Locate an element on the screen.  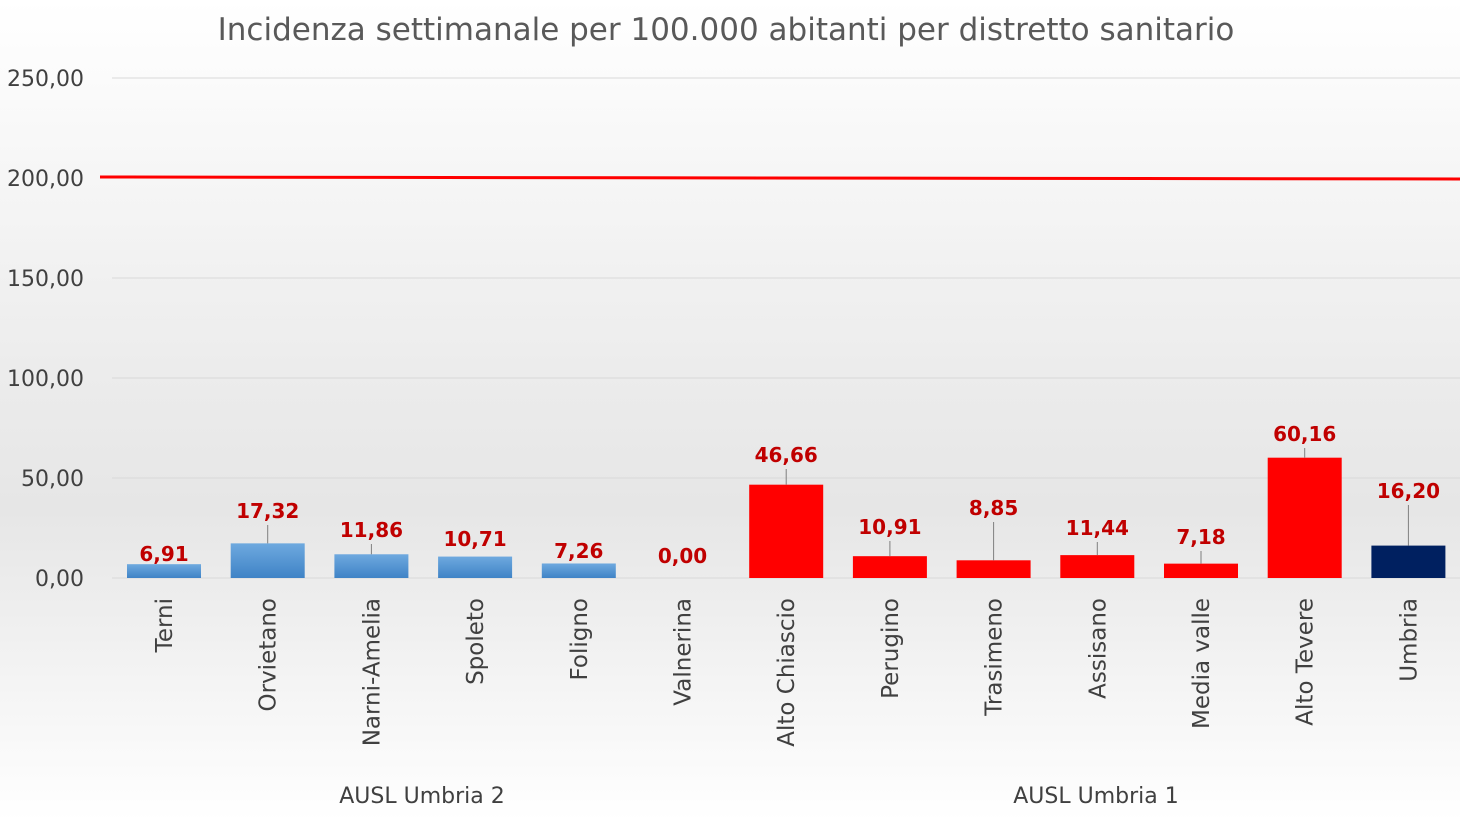
y-tick-label: 0,00 is located at coordinates (59, 579).